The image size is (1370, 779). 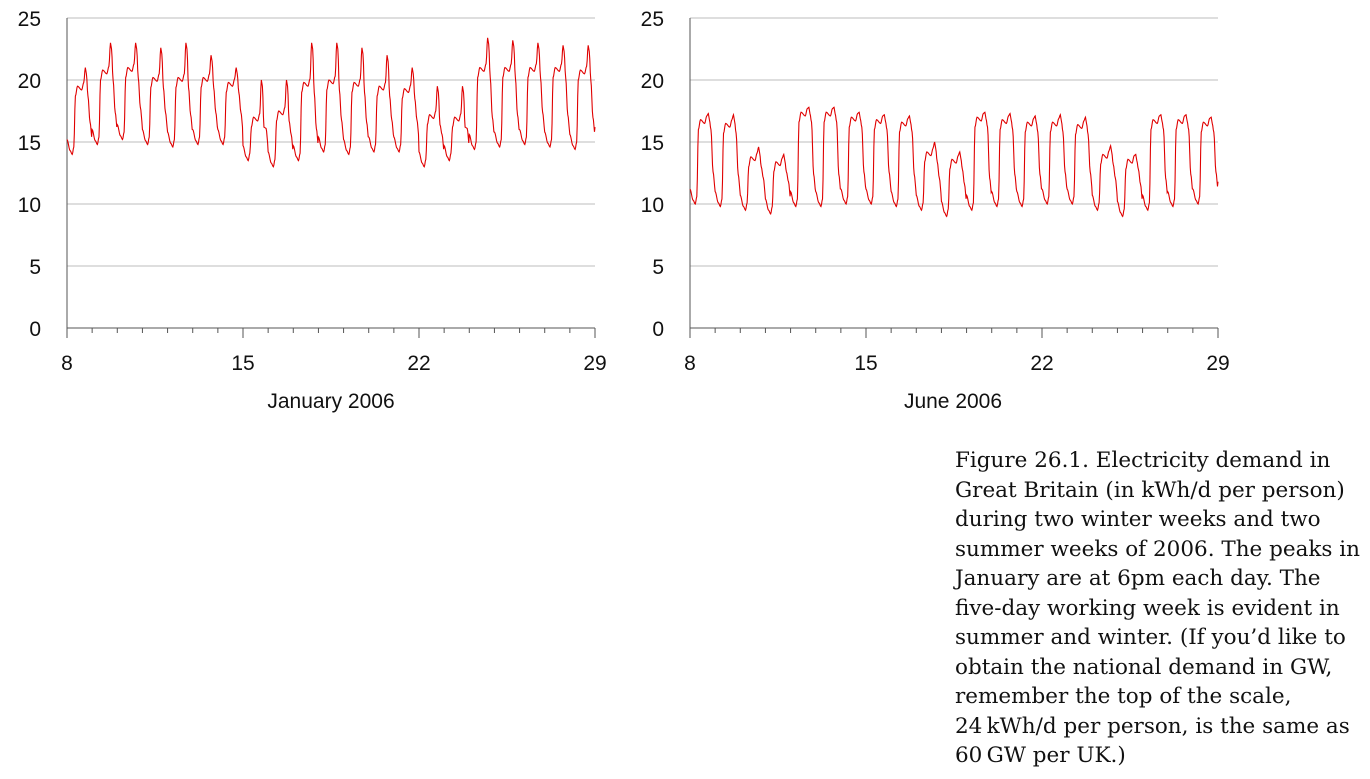 What do you see at coordinates (1143, 460) in the screenshot?
I see `caption-line: Figure 26.1. Electricity demand in` at bounding box center [1143, 460].